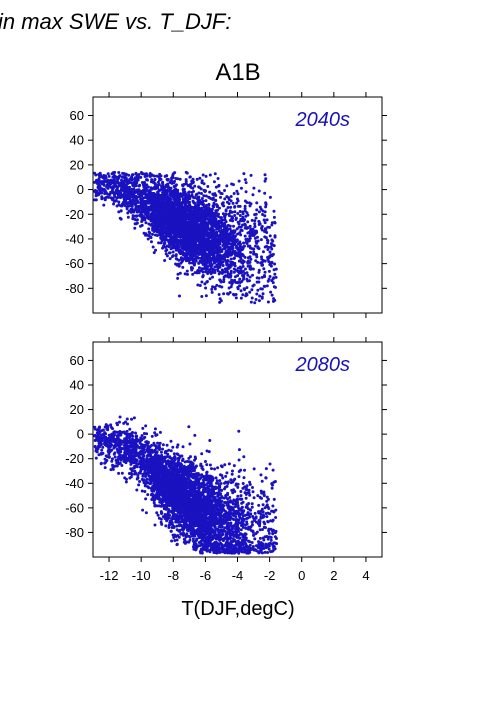 This screenshot has width=501, height=709. Describe the element at coordinates (77, 115) in the screenshot. I see `y-tick-label: 60` at that location.